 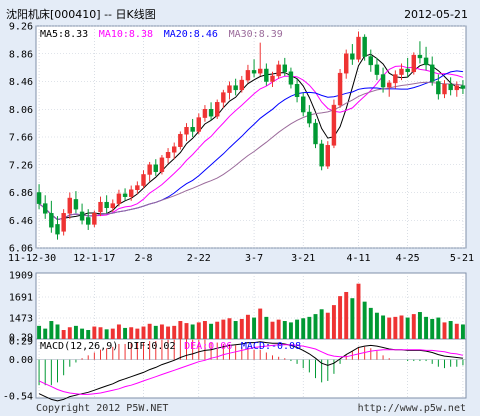 What do you see at coordinates (251, 311) in the screenshot?
I see `volume-bars` at bounding box center [251, 311].